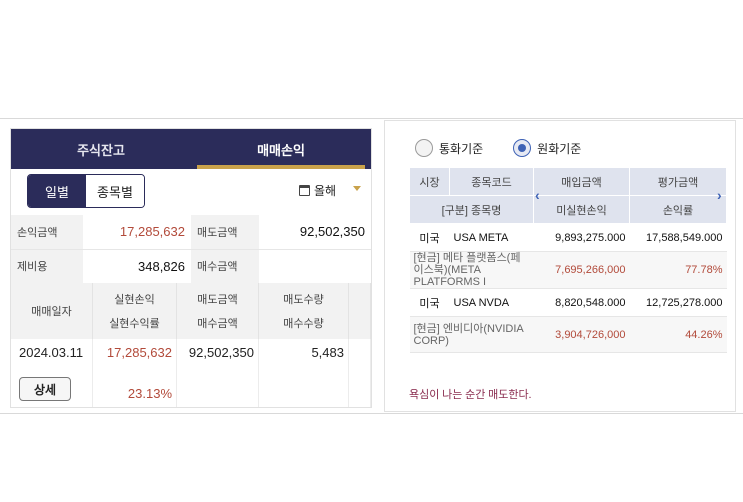  Describe the element at coordinates (281, 149) in the screenshot. I see `tab-trade-profit: 매매손익` at that location.